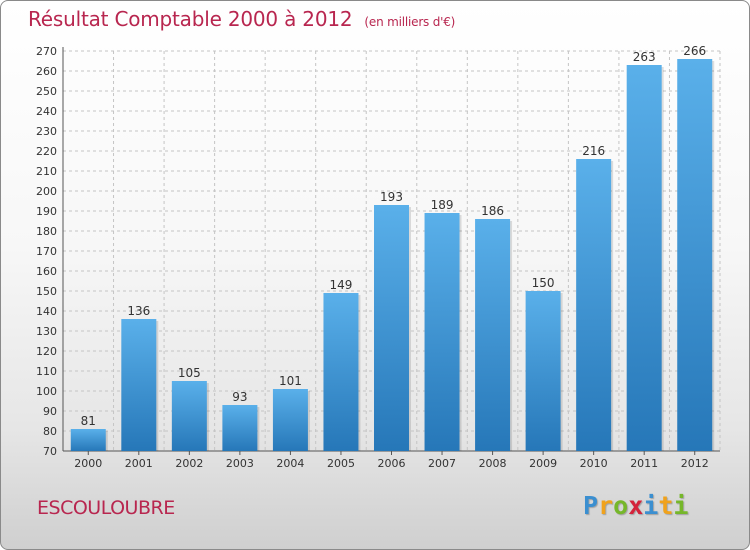 This screenshot has height=550, width=750. Describe the element at coordinates (46, 291) in the screenshot. I see `y-tick-label: 150` at that location.